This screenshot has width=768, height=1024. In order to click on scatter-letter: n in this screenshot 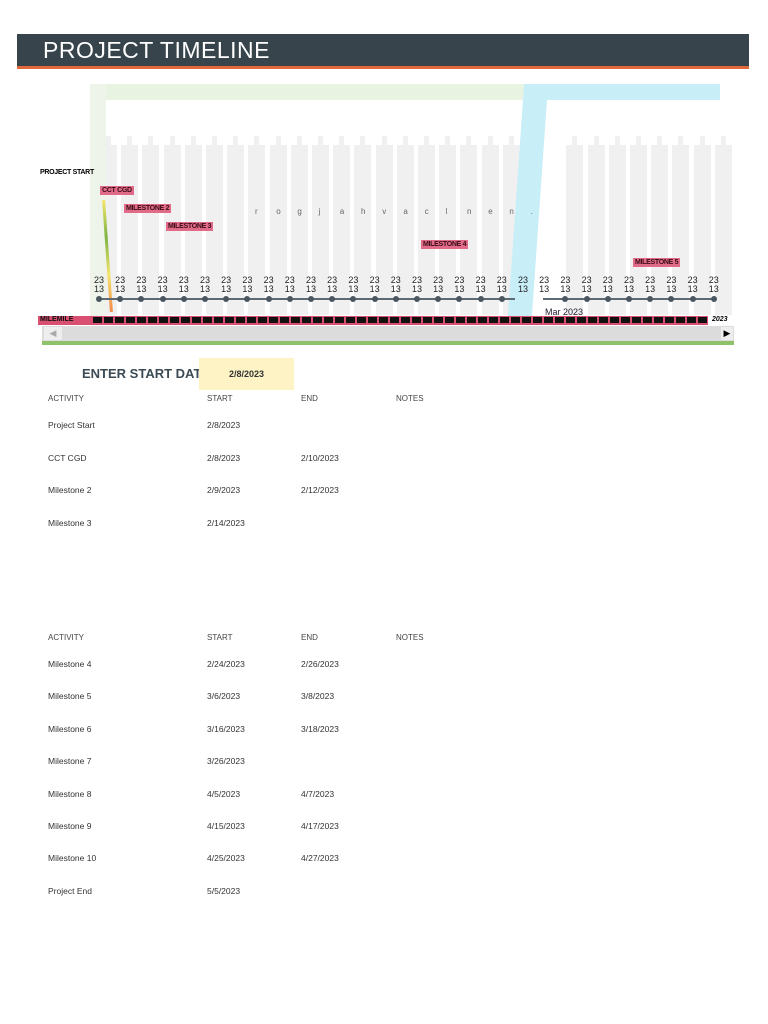, I will do `click(469, 211)`.